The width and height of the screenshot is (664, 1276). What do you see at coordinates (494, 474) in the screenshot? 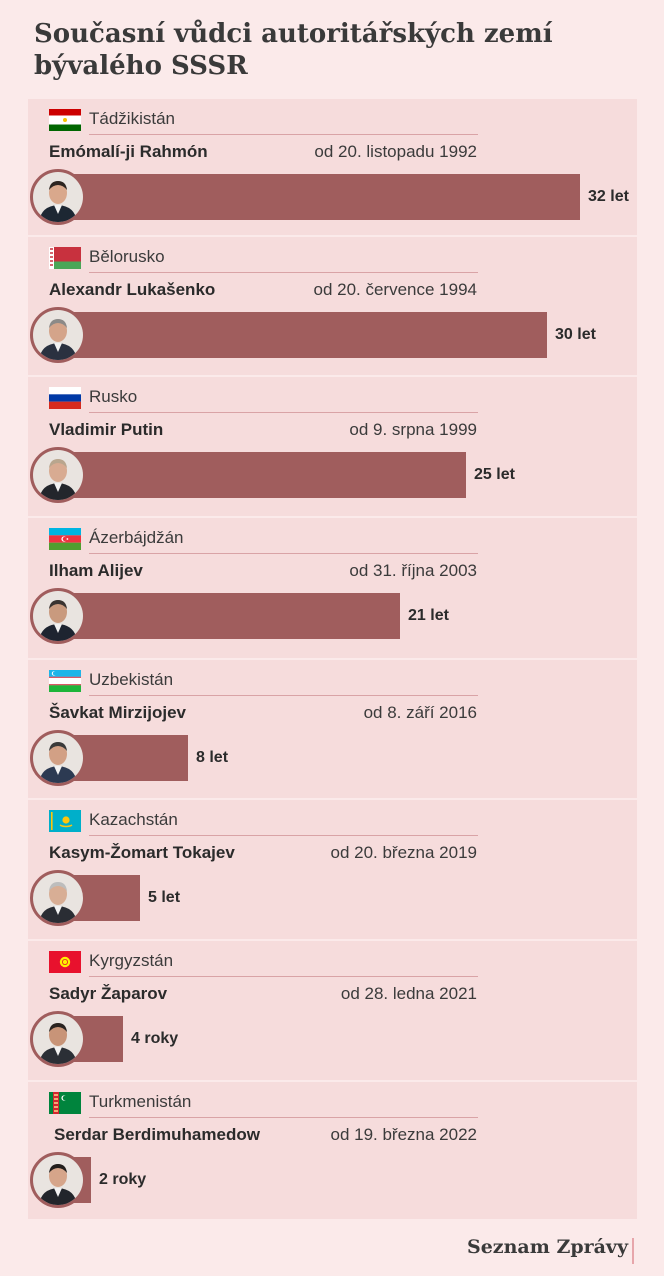
I see `value-label: 25 let` at bounding box center [494, 474].